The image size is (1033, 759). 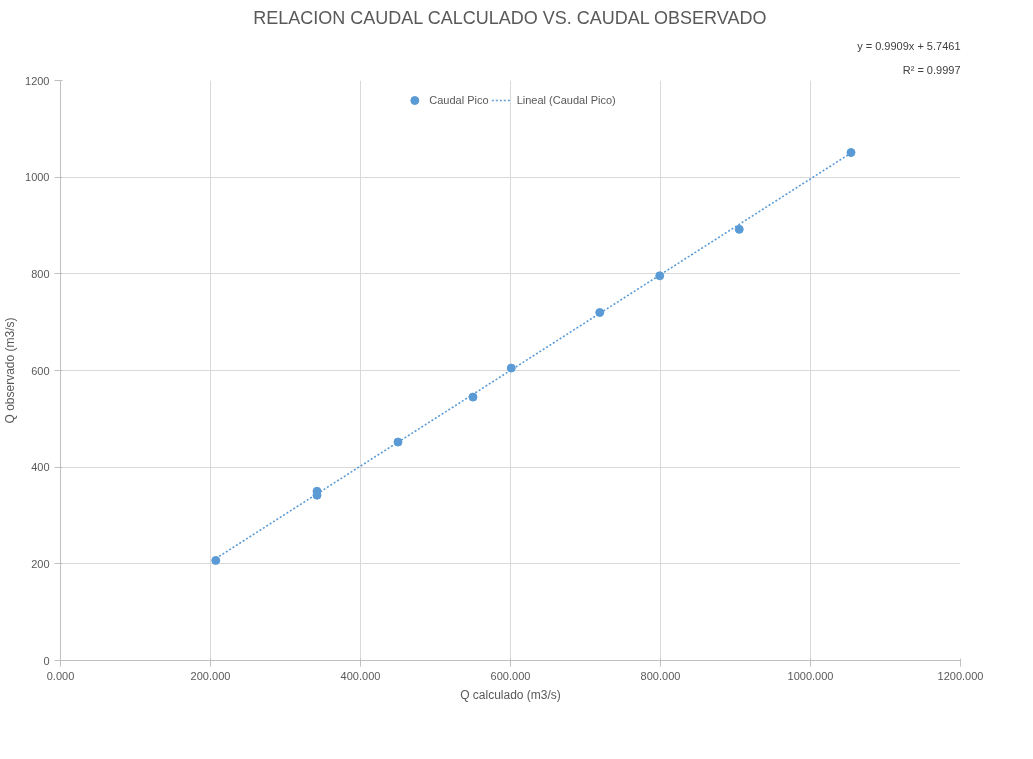 What do you see at coordinates (660, 675) in the screenshot?
I see `x-tick-label: 800.000` at bounding box center [660, 675].